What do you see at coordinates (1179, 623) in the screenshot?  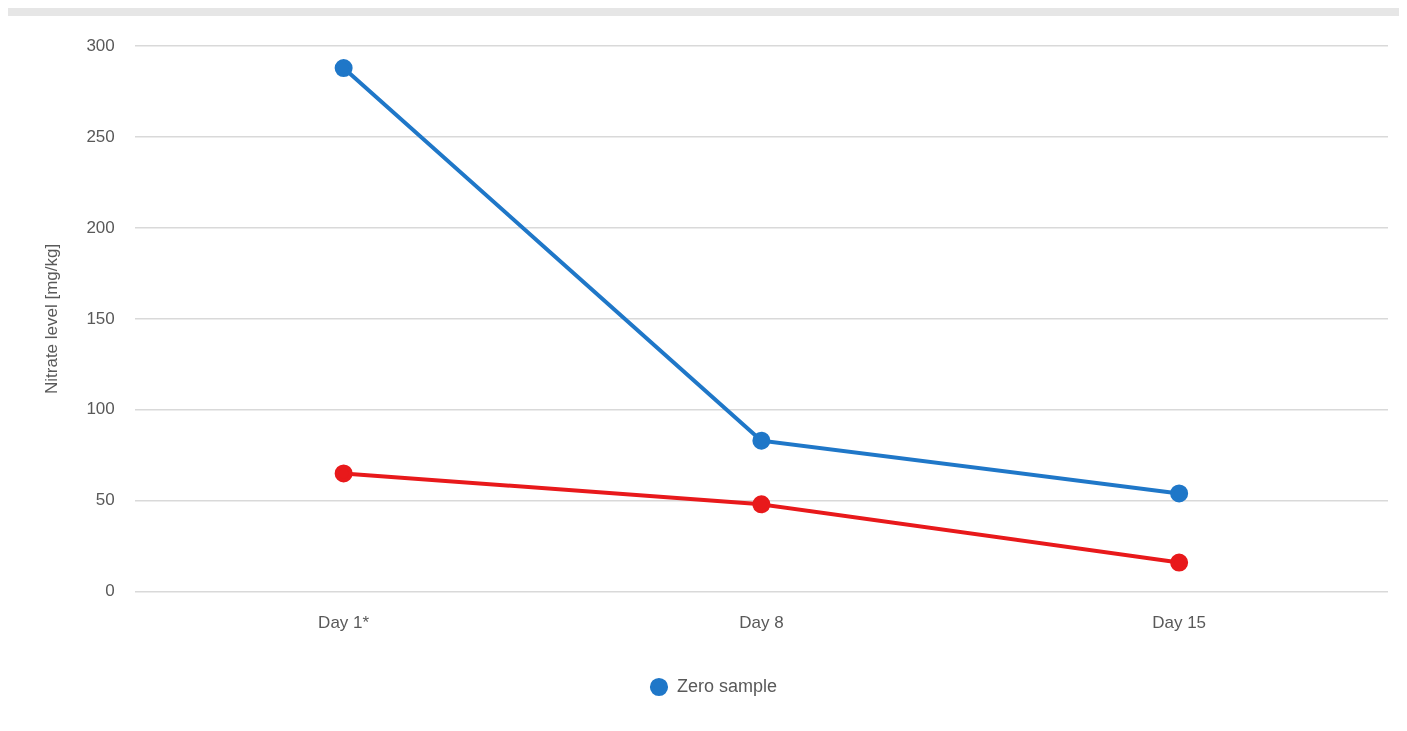 I see `x-tick-label: Day 15` at bounding box center [1179, 623].